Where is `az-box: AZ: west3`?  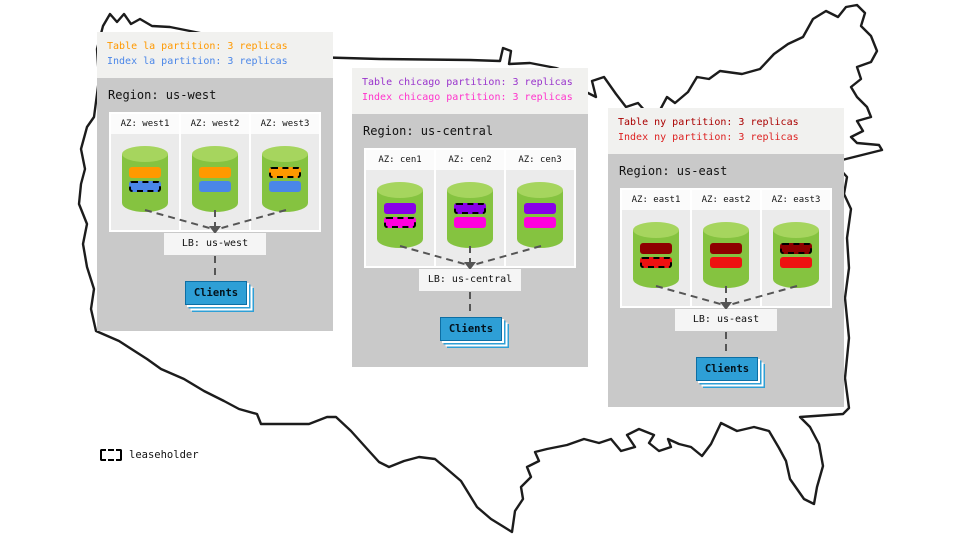
az-box: AZ: west3 is located at coordinates (285, 172).